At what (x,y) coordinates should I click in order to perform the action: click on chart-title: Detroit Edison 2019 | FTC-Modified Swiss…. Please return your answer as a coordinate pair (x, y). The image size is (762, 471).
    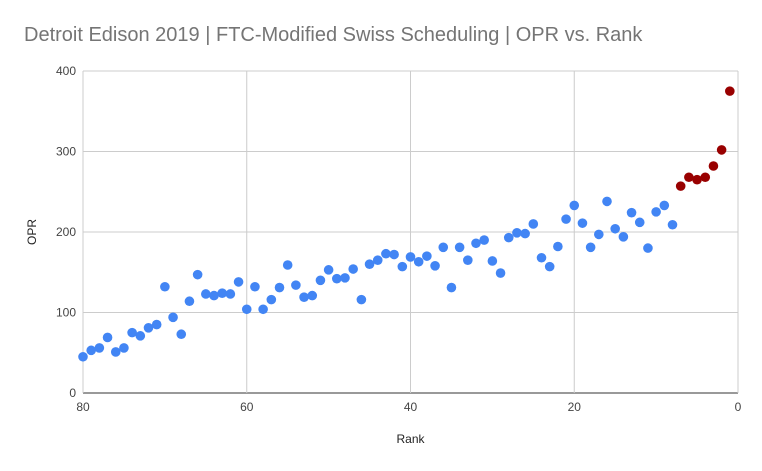
    Looking at the image, I should click on (333, 35).